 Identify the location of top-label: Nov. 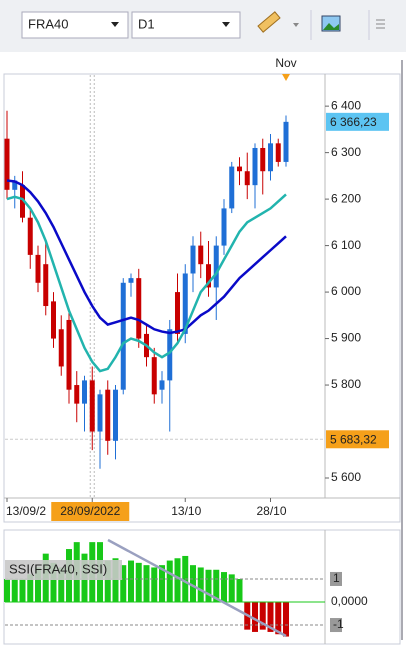
(285, 63).